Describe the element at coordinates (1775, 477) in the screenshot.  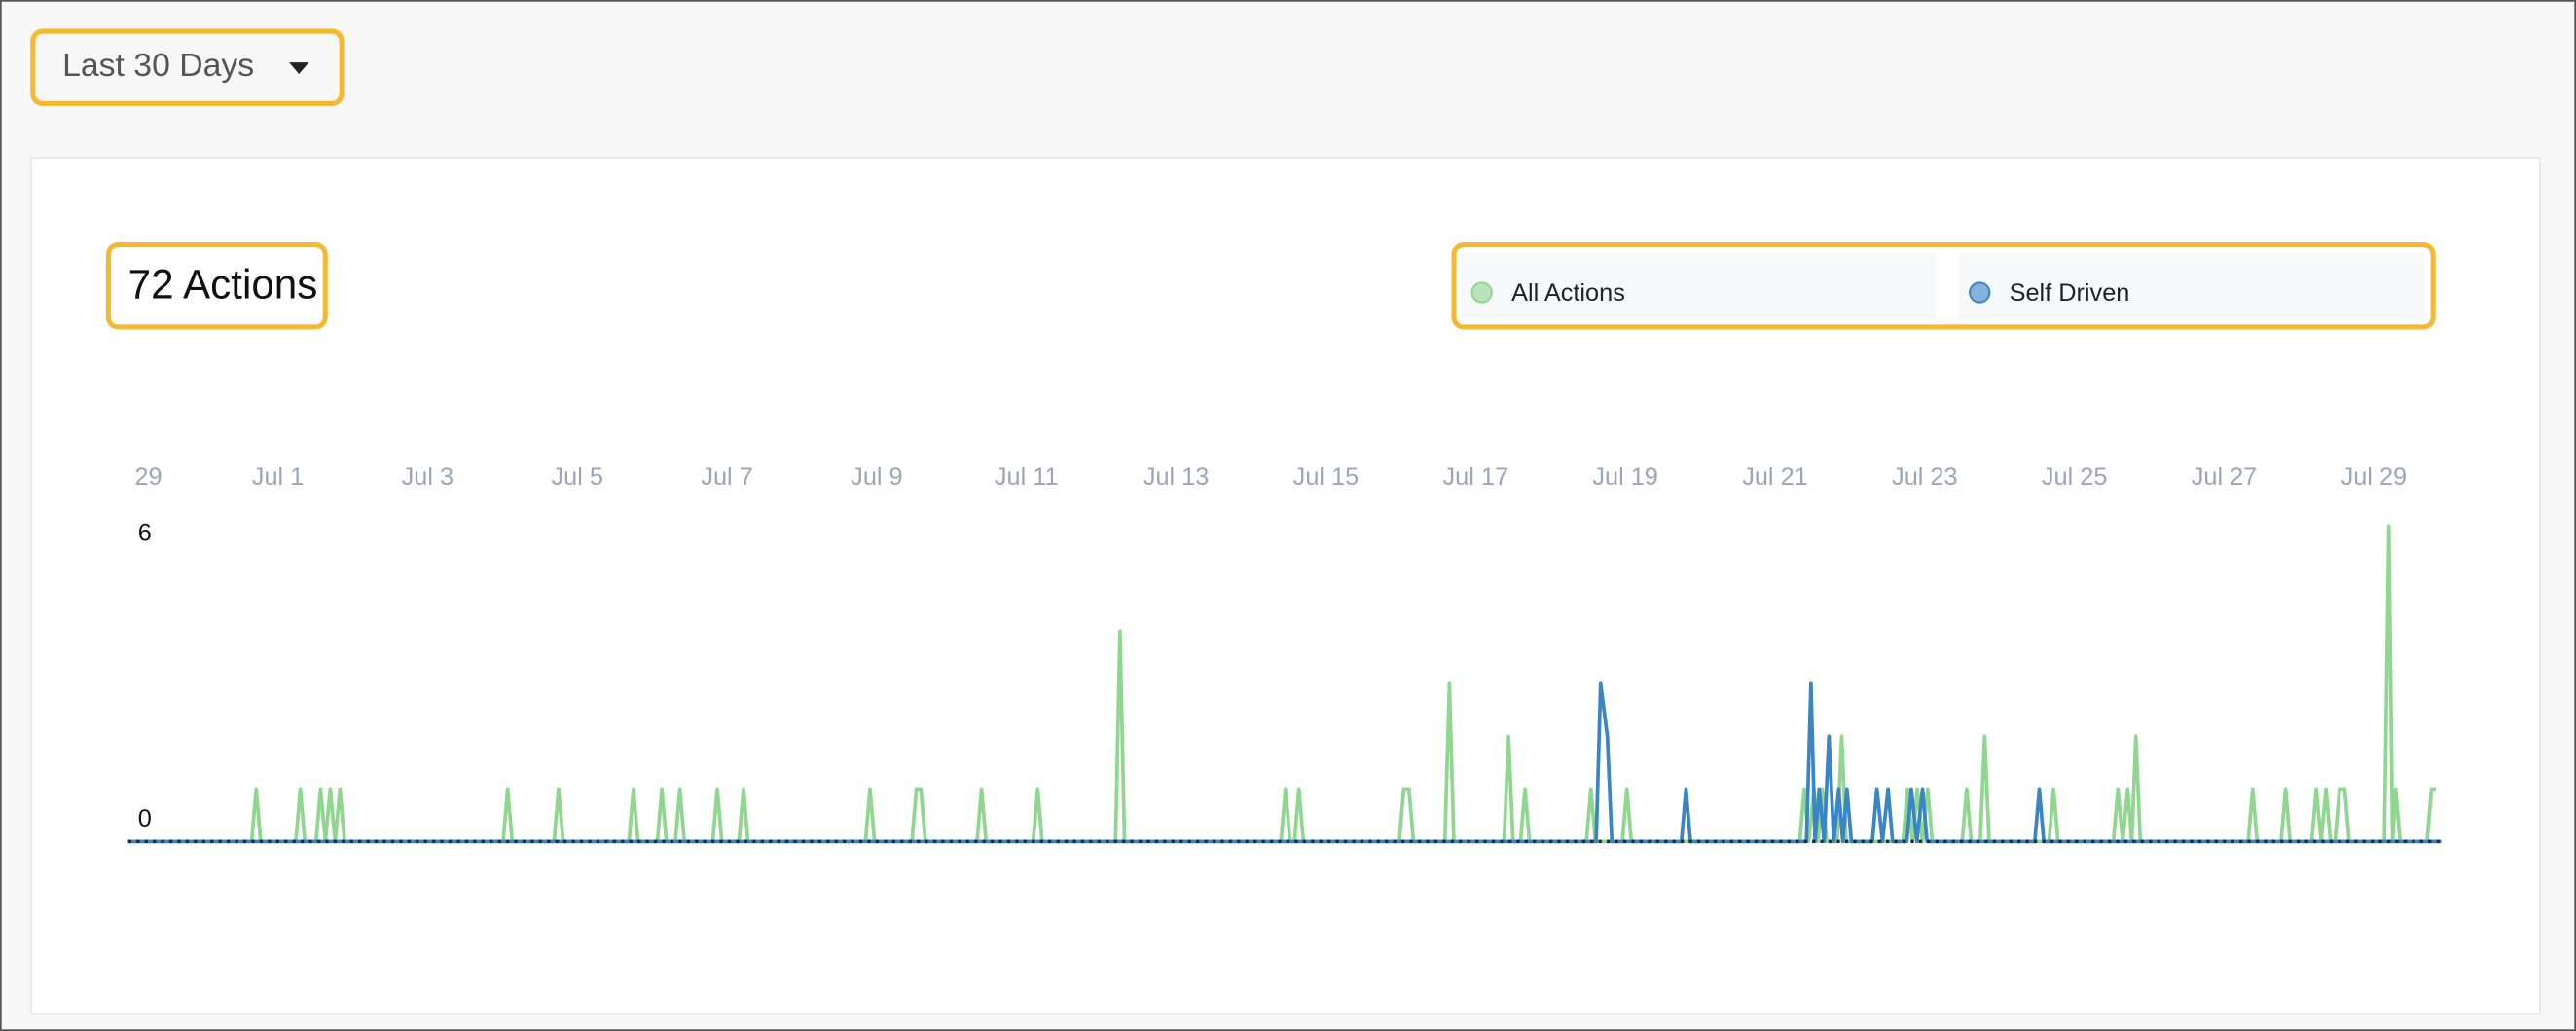
I see `x-tick-label: Jul 21` at that location.